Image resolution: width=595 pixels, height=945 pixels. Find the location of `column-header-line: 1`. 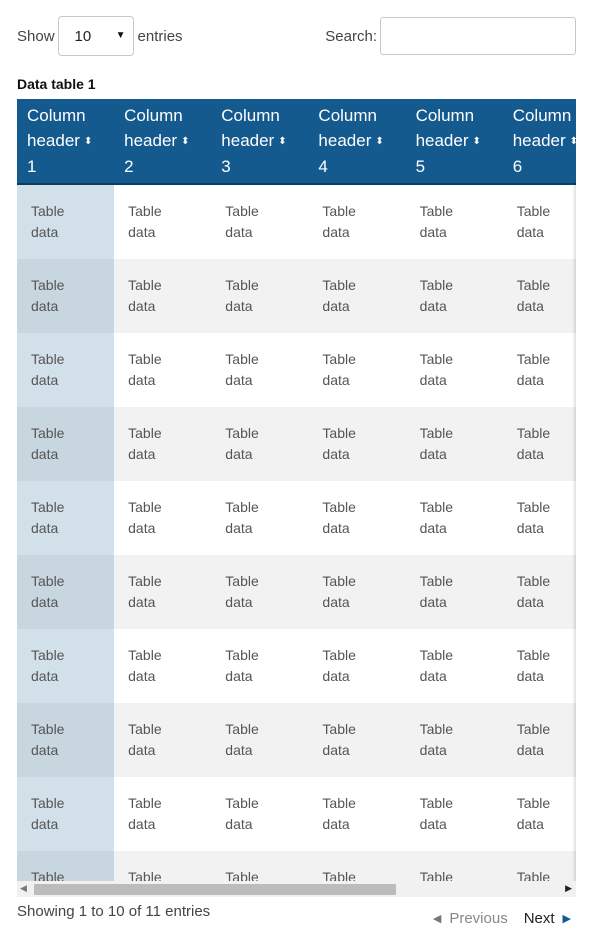

column-header-line: 1 is located at coordinates (32, 167).